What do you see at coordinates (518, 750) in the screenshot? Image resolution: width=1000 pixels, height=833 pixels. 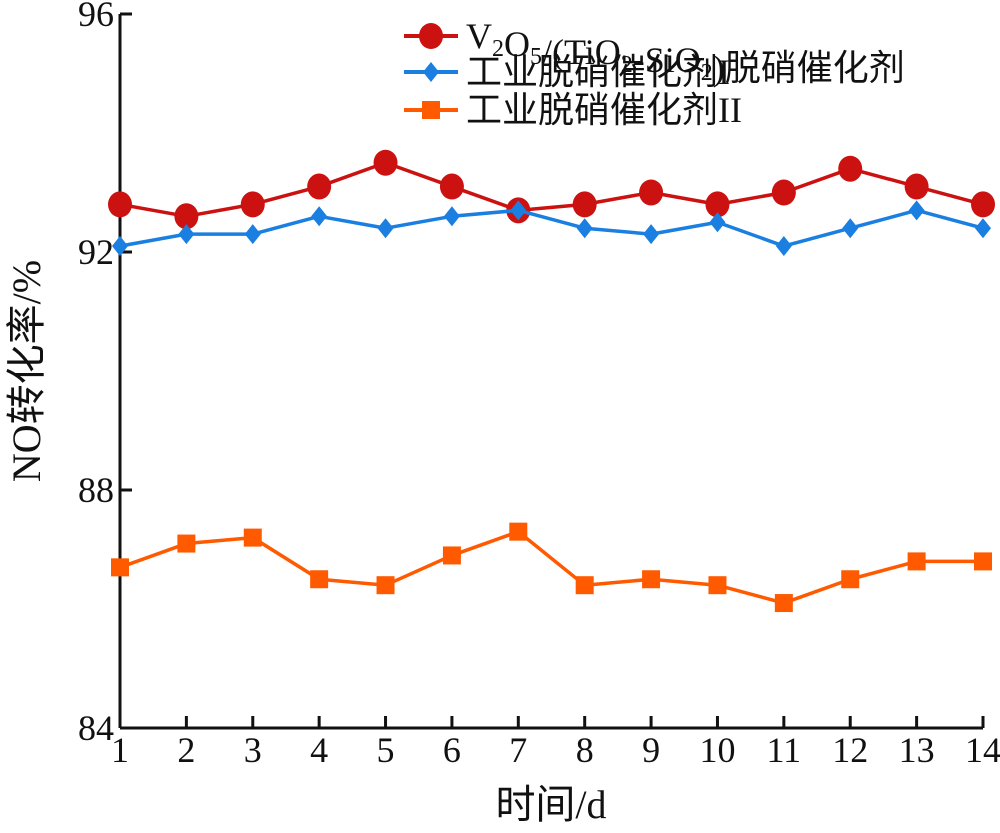 I see `x-tick-label: 7` at bounding box center [518, 750].